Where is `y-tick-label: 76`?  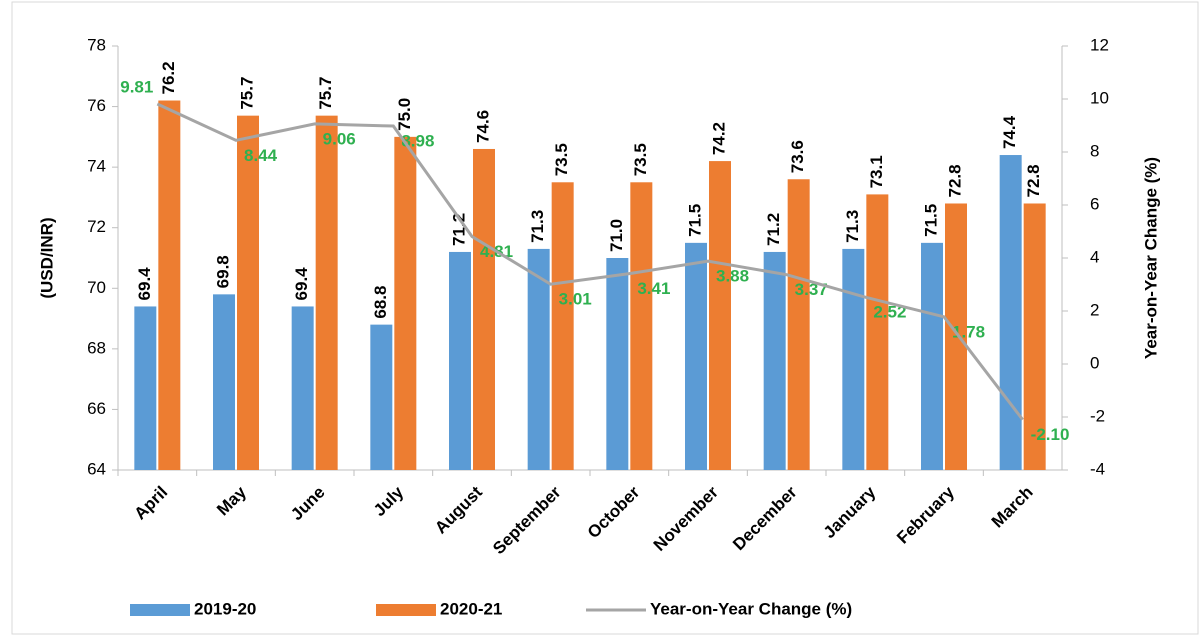
y-tick-label: 76 is located at coordinates (96, 105).